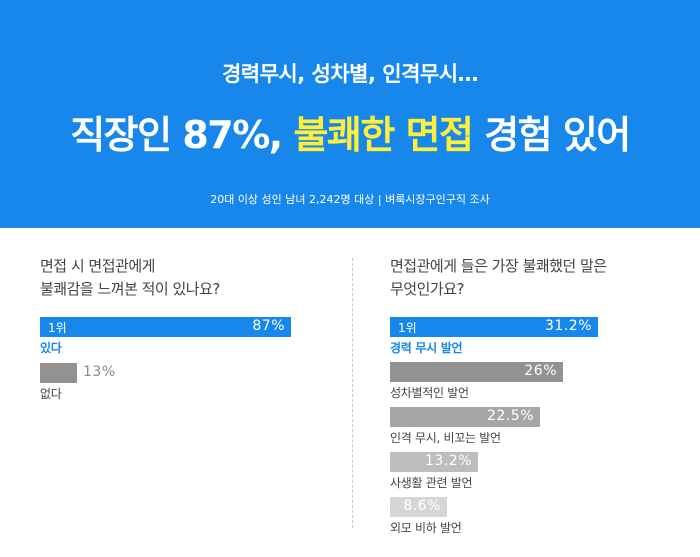  I want to click on left-question: 면접 시 면접관에게 불쾌감을 느껴본 적이 있나요?, so click(130, 278).